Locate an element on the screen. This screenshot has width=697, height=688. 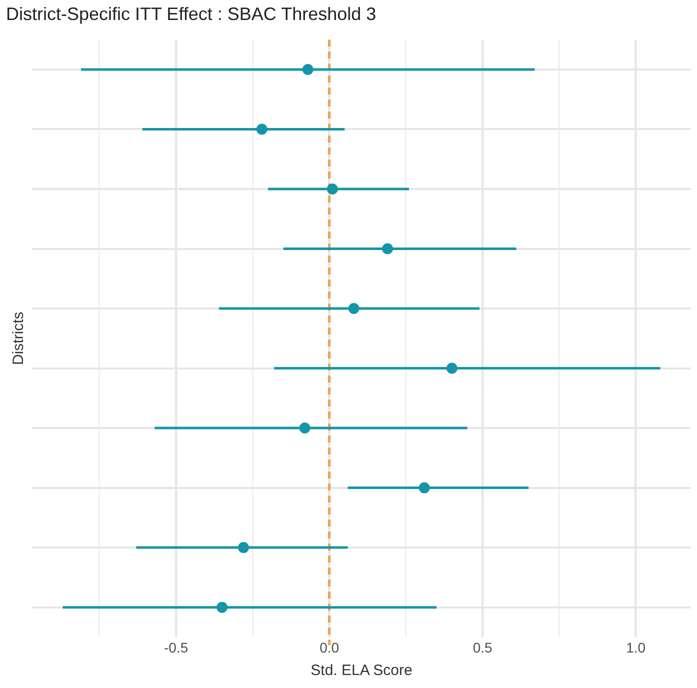
chart-title: District-Specific ITT Effect : SBAC Threshold 3 is located at coordinates (191, 14).